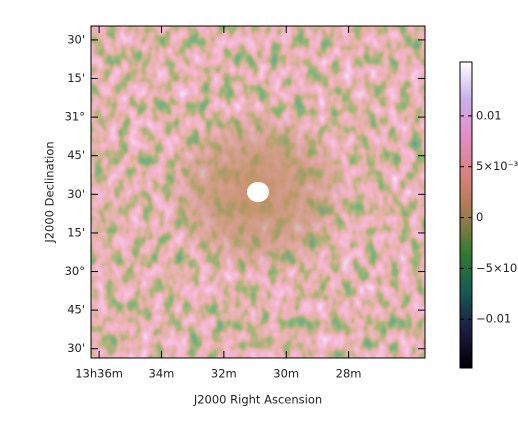 This screenshot has width=518, height=444. Describe the element at coordinates (75, 117) in the screenshot. I see `y-tick-label: 31°` at that location.